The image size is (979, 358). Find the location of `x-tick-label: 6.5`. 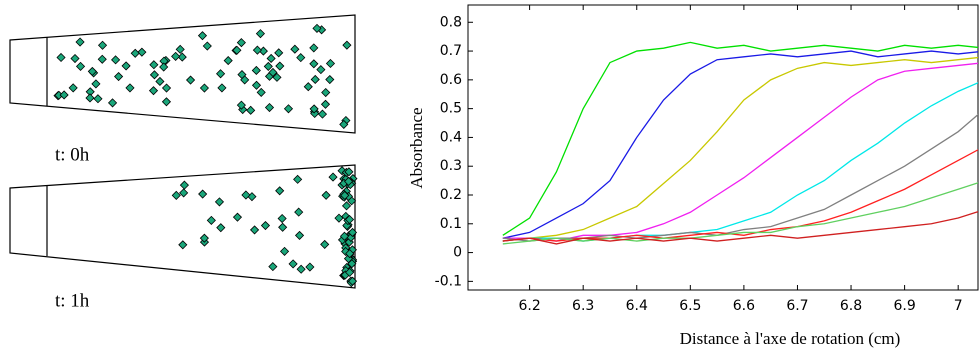

x-tick-label: 6.5 is located at coordinates (690, 306).